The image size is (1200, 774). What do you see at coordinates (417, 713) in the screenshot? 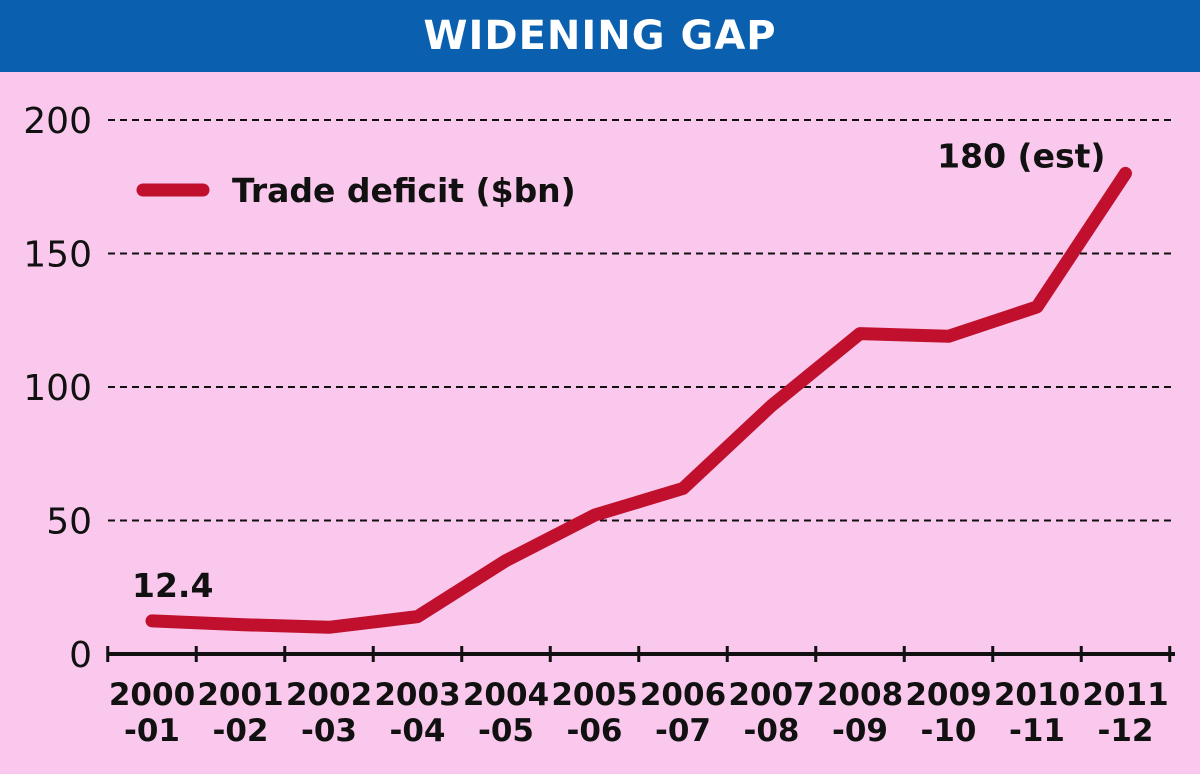
I see `x-tick-label: 2003 -04` at bounding box center [417, 713].